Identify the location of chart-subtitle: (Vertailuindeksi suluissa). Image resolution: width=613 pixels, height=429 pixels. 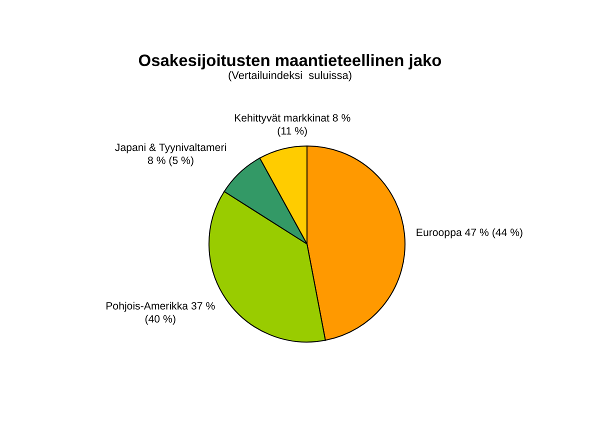
(290, 76).